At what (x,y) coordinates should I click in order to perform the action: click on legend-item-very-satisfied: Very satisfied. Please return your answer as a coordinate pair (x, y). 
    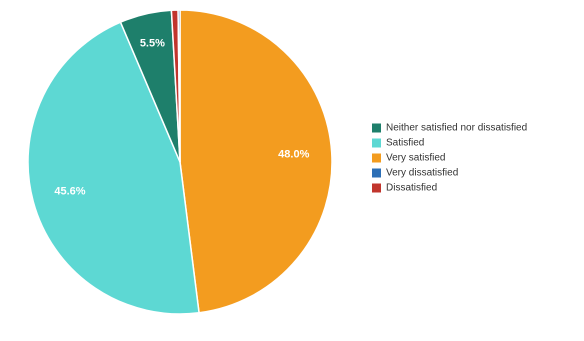
    Looking at the image, I should click on (408, 158).